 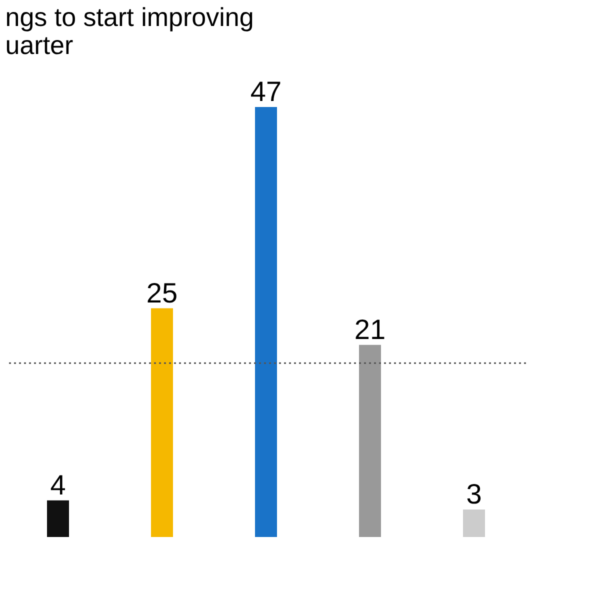 What do you see at coordinates (370, 329) in the screenshot?
I see `data-label: 21` at bounding box center [370, 329].